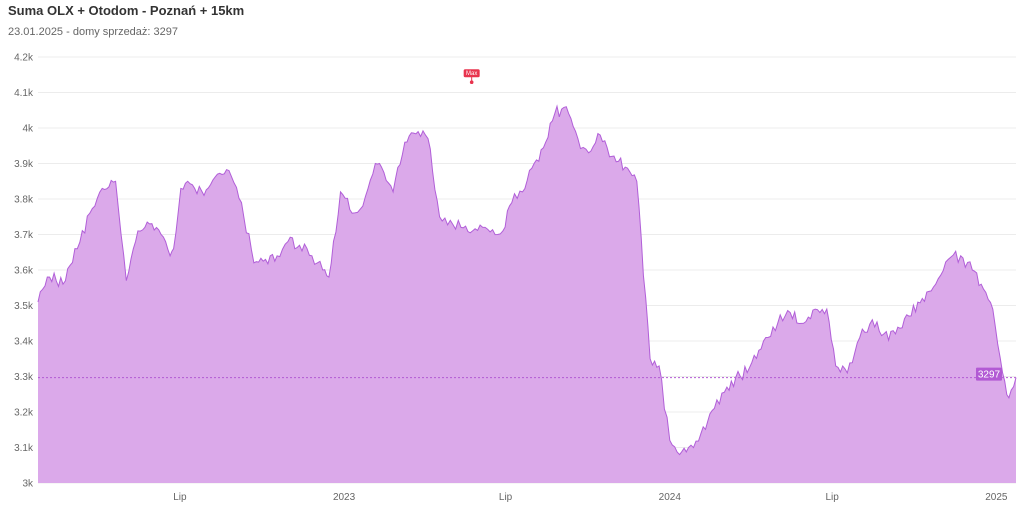 The height and width of the screenshot is (508, 1024). I want to click on y-tick-label: 3.1k, so click(24, 448).